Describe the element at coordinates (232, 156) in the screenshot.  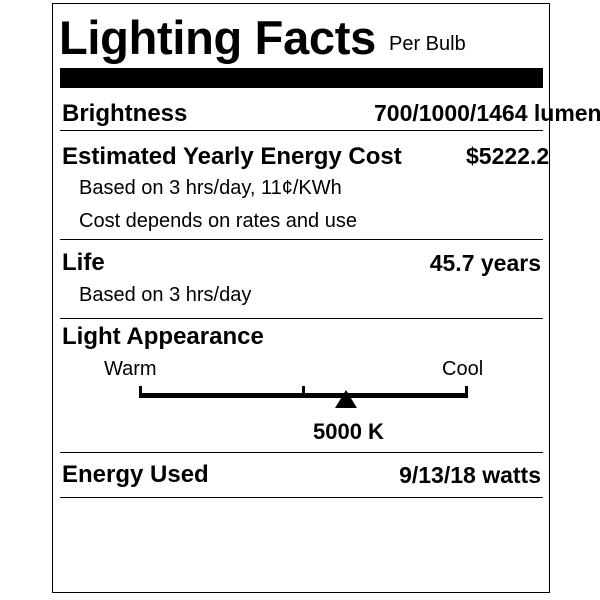
I see `cost-label: Estimated Yearly Energy Cost` at that location.